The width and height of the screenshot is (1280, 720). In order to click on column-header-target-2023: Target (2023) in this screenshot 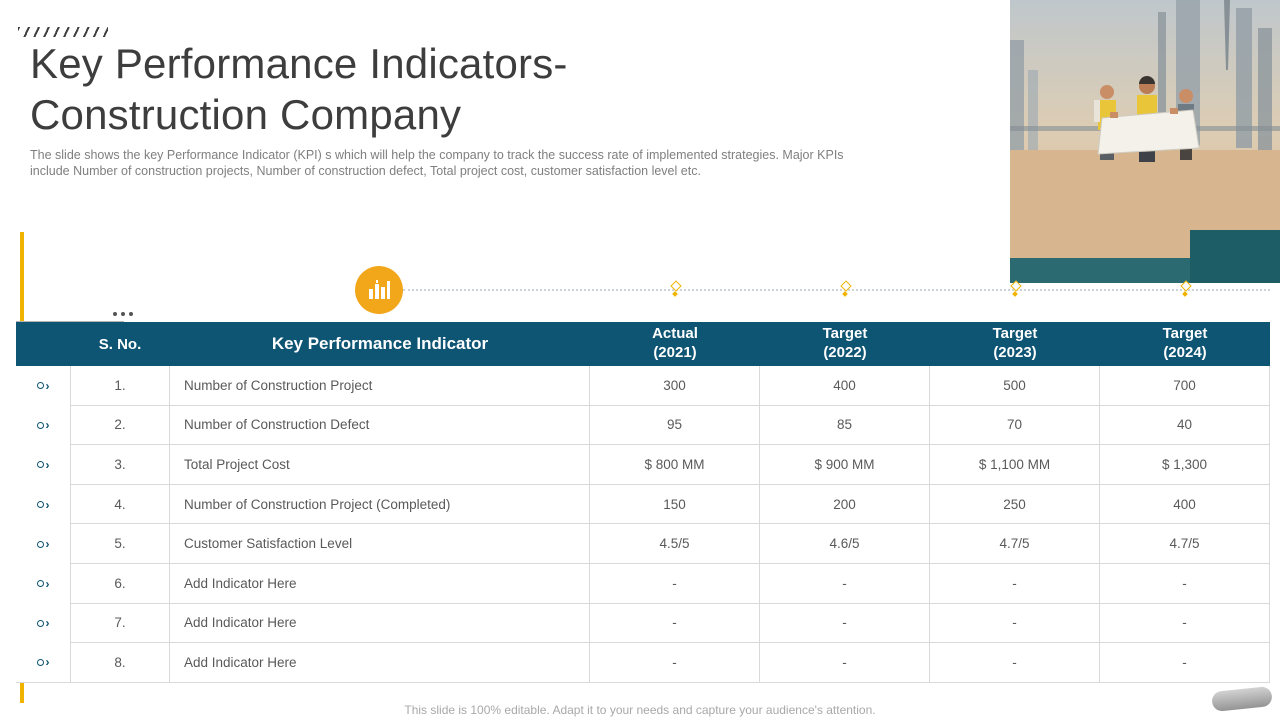, I will do `click(1015, 343)`.